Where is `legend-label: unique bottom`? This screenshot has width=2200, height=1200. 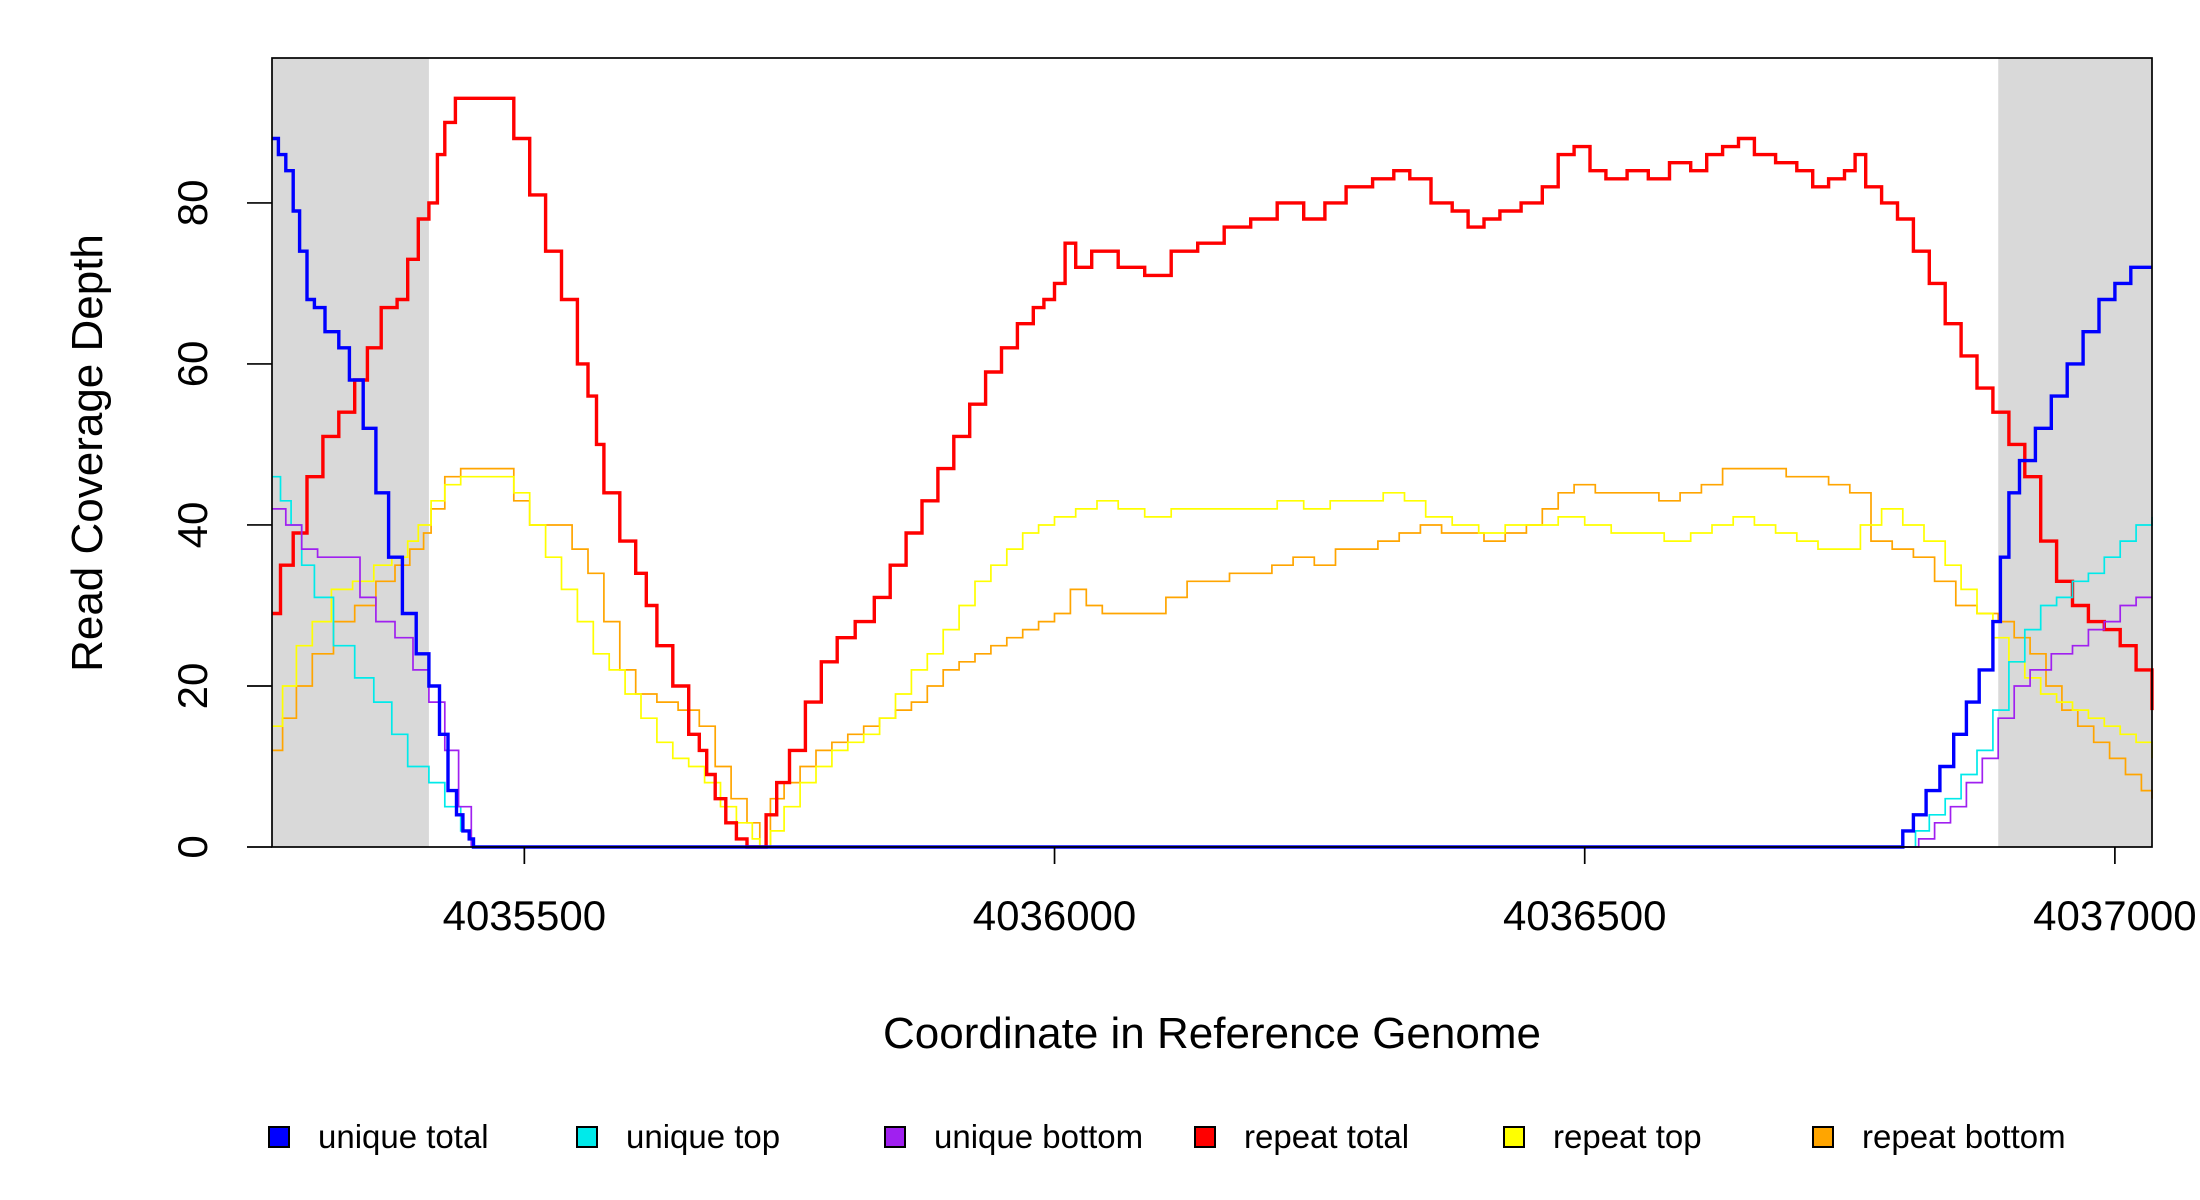 legend-label: unique bottom is located at coordinates (1039, 1136).